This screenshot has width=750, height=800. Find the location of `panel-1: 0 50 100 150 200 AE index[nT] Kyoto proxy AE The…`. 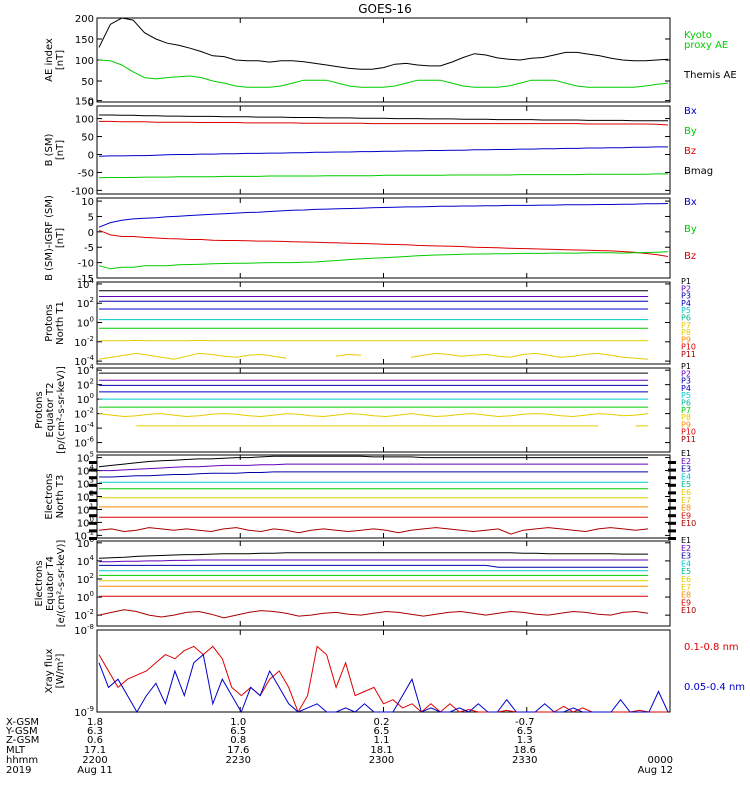

panel-1: 0 50 100 150 200 AE index[nT] Kyoto proxy AE The… is located at coordinates (390, 61).